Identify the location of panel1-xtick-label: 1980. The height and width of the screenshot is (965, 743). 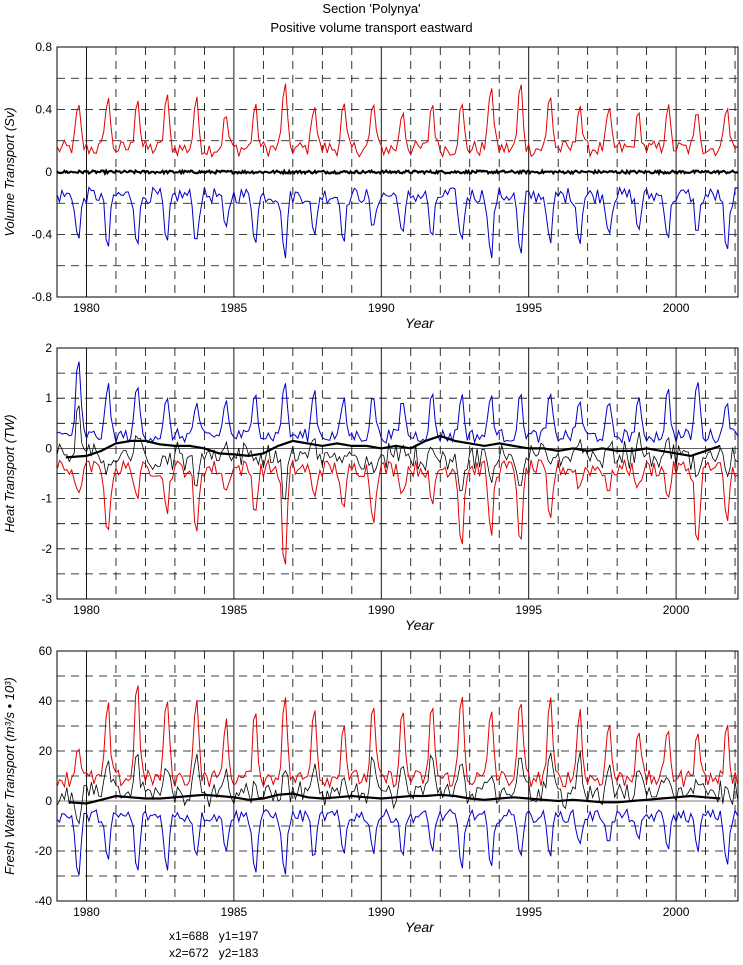
(86, 308).